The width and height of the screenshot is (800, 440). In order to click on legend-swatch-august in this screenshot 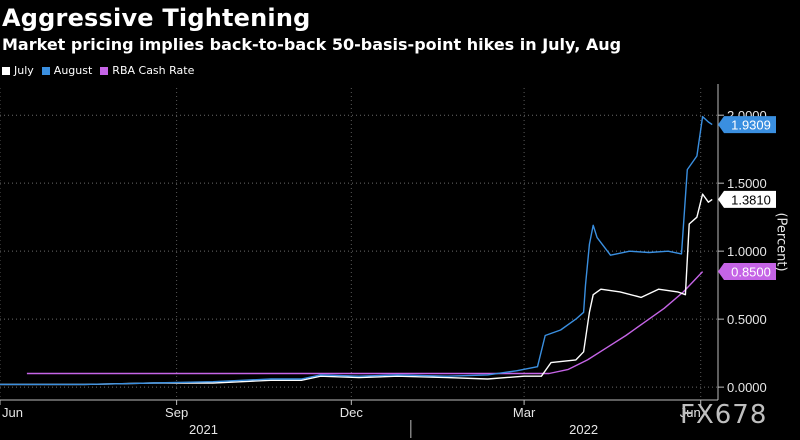, I will do `click(45, 70)`.